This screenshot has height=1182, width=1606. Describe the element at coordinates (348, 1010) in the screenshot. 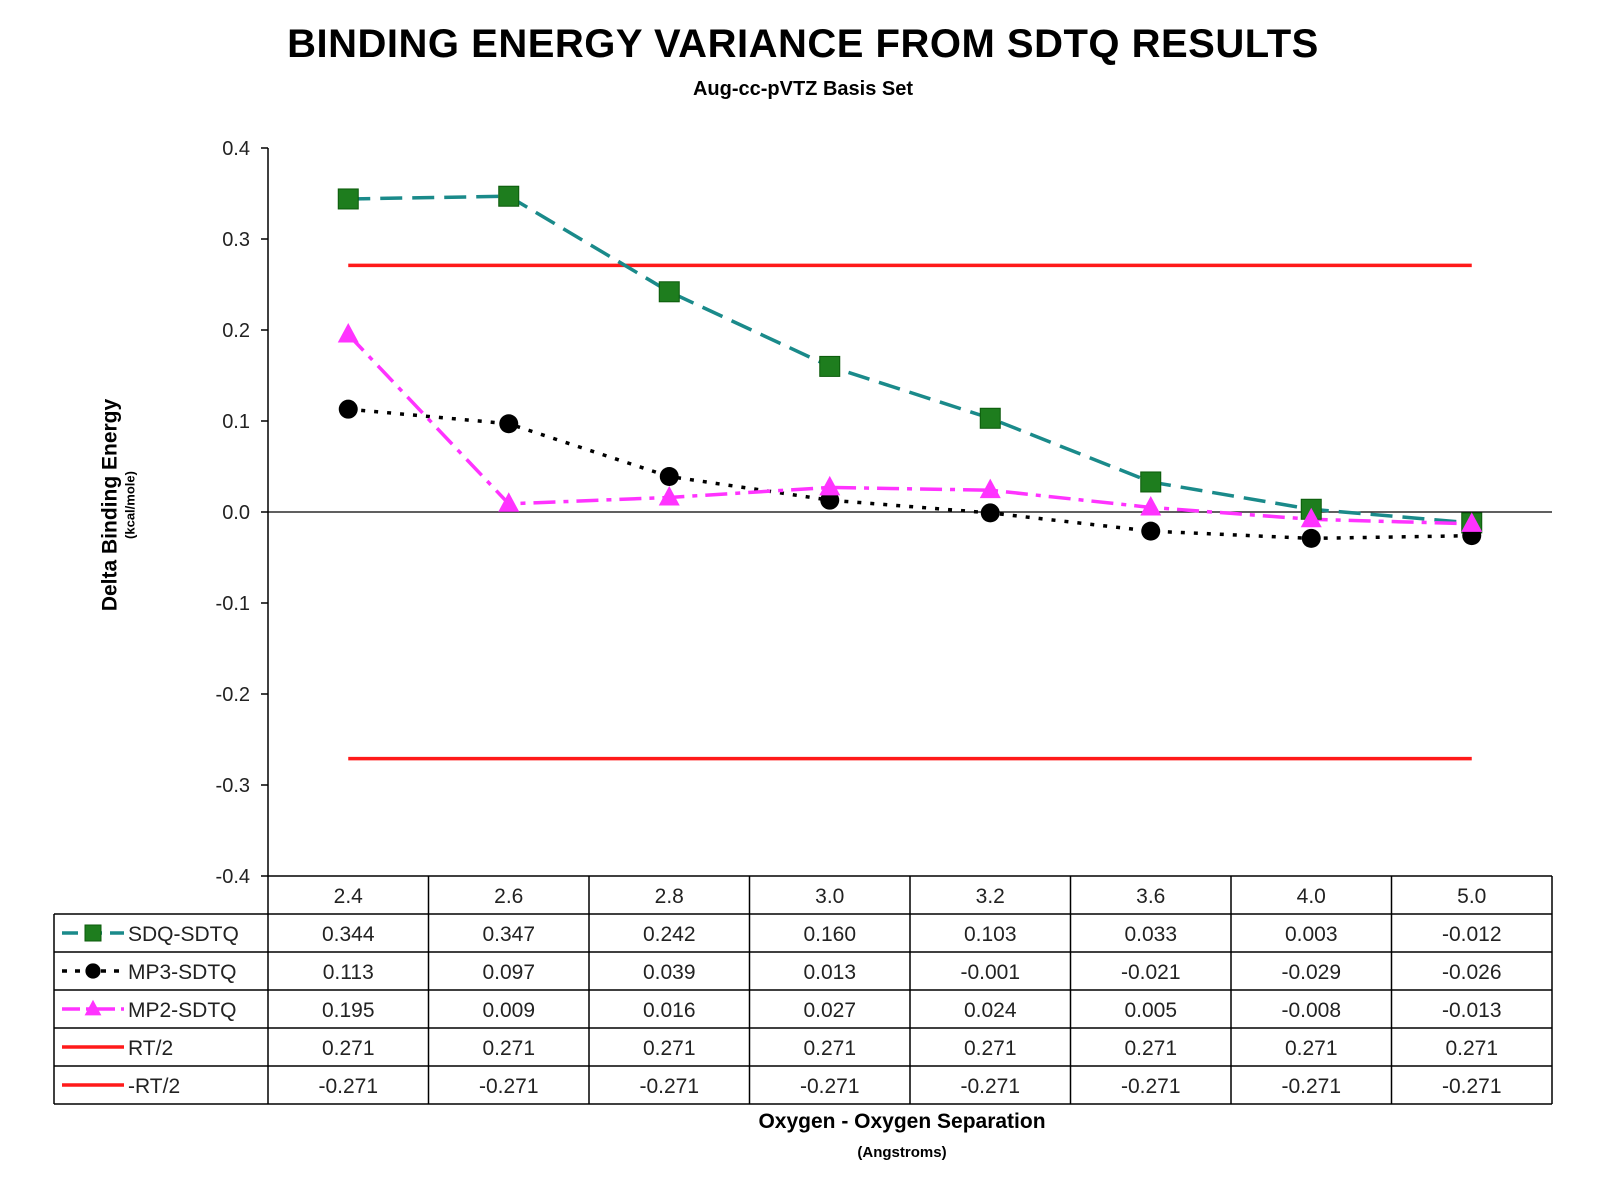

I see `table-value-mp2-sdtq: 0.195` at that location.